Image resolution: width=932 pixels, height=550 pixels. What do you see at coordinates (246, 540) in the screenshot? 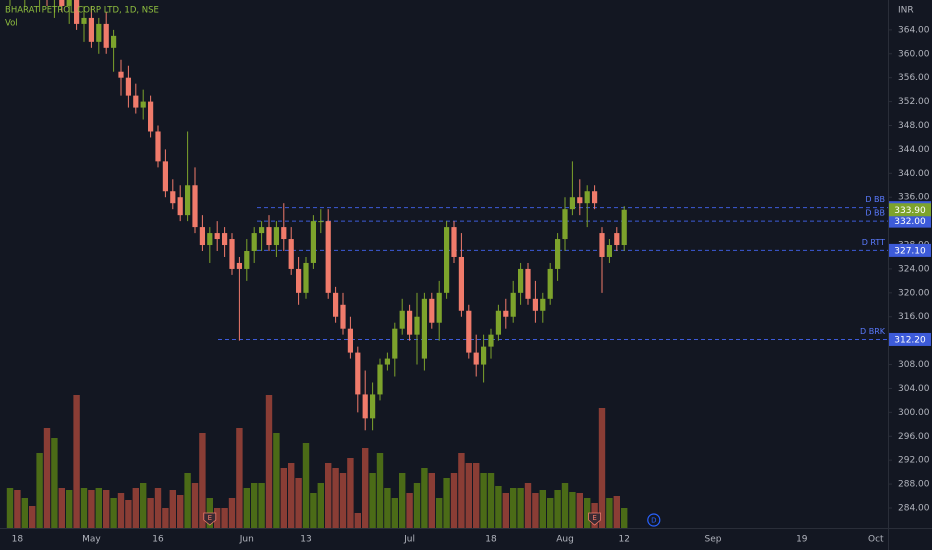
I see `x-tick-label: Jun` at bounding box center [246, 540].